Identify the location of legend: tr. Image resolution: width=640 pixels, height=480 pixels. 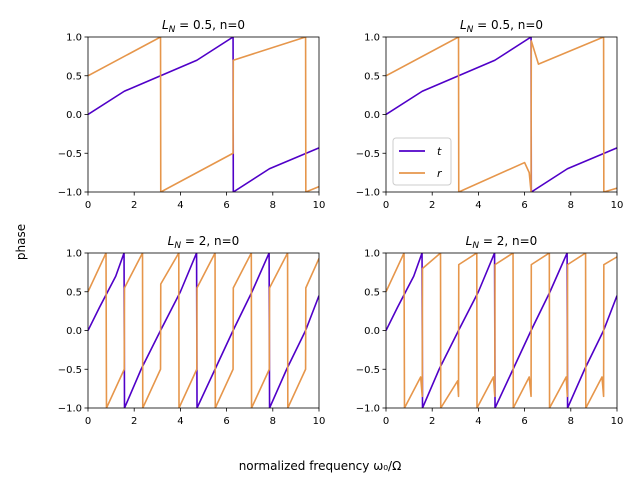
(422, 161).